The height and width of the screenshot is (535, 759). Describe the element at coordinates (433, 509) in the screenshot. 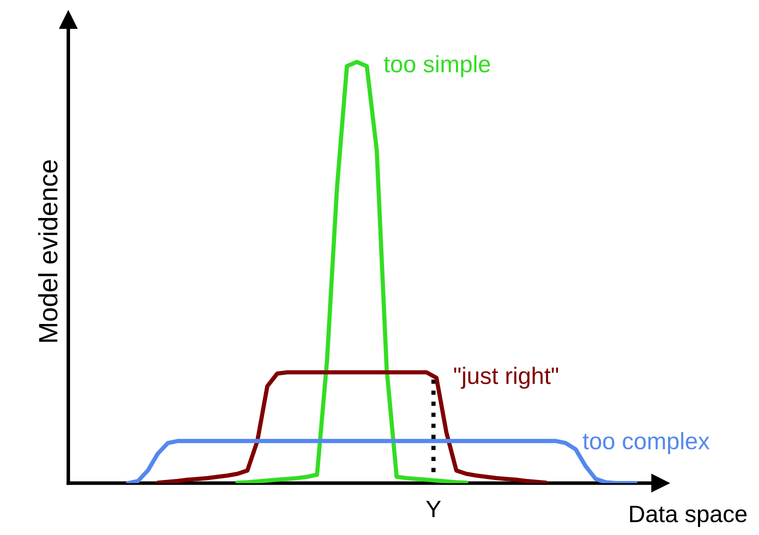

I see `text: Y` at that location.